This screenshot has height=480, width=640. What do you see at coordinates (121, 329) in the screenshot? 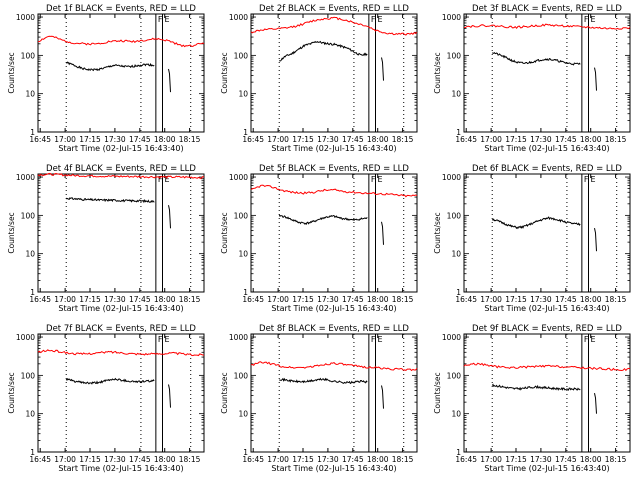
I see `panel-title: Det 7f BLACK = Events, RED = LLD` at bounding box center [121, 329].